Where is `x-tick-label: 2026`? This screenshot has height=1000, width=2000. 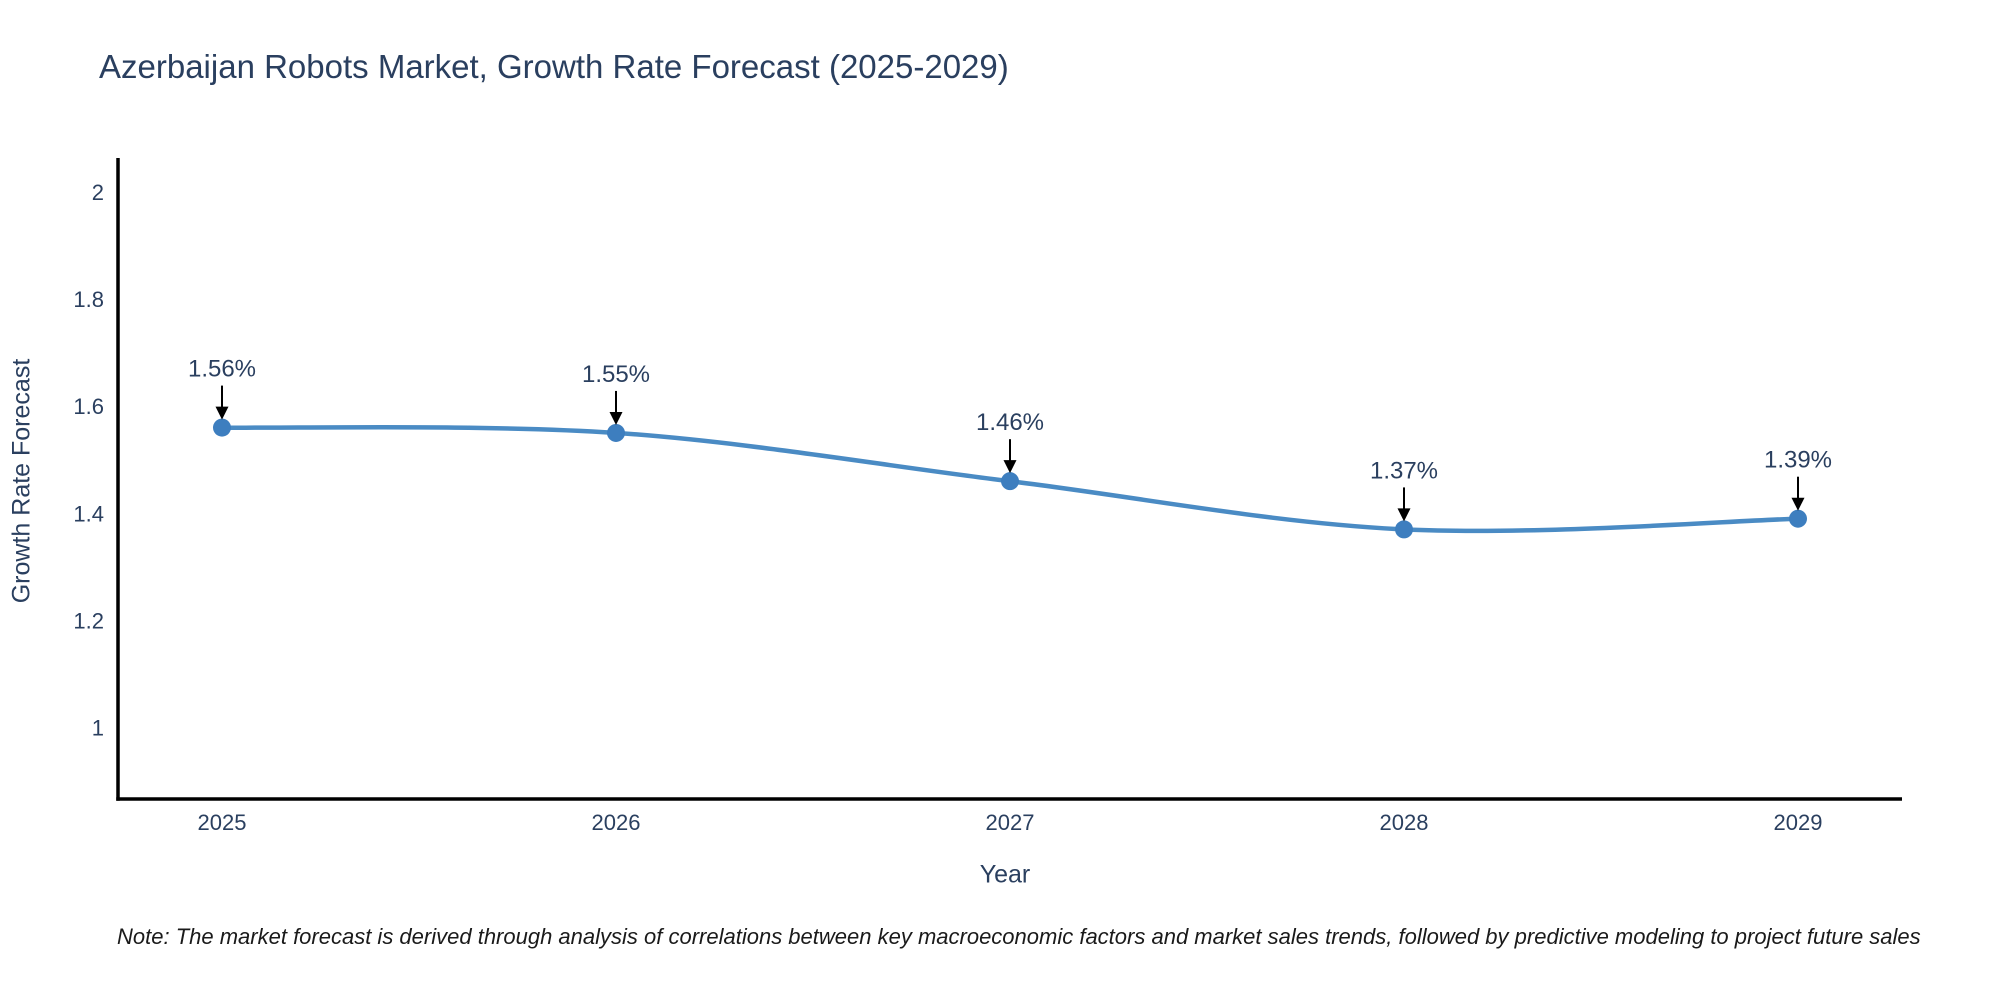 x-tick-label: 2026 is located at coordinates (616, 822).